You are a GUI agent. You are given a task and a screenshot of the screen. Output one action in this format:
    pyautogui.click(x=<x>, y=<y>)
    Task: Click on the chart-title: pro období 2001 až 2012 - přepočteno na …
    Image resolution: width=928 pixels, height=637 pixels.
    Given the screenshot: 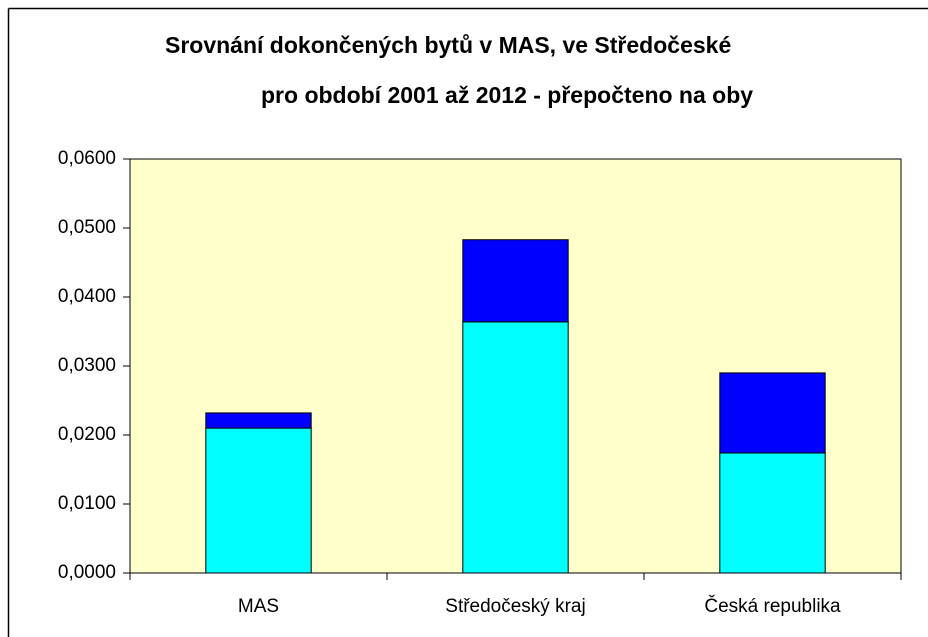 What is the action you would take?
    pyautogui.click(x=507, y=95)
    